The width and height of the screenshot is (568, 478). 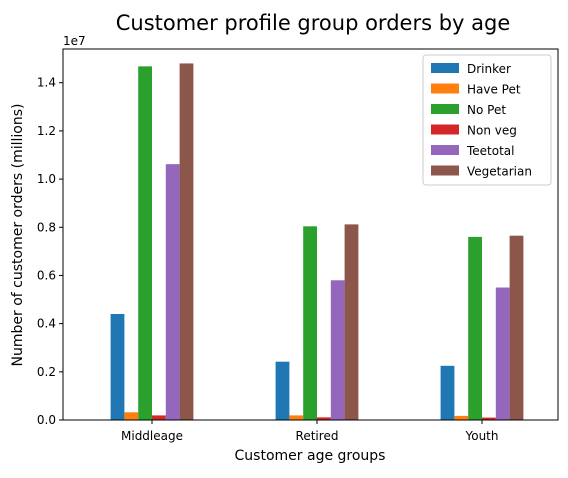 I want to click on bar-drinker-retired, so click(x=282, y=390).